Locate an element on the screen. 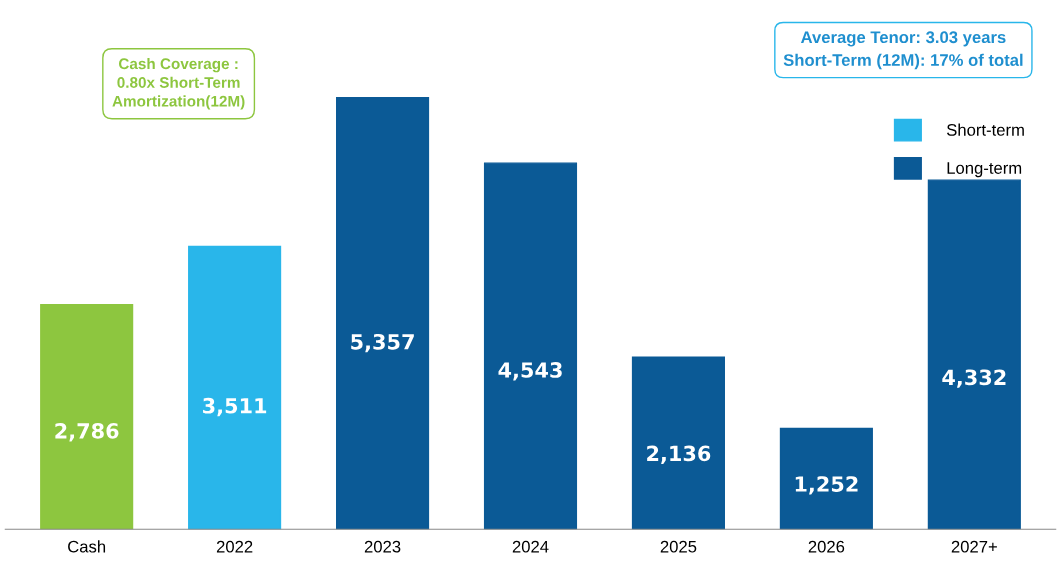 This screenshot has width=1061, height=563. x-tick-label: Cash is located at coordinates (87, 546).